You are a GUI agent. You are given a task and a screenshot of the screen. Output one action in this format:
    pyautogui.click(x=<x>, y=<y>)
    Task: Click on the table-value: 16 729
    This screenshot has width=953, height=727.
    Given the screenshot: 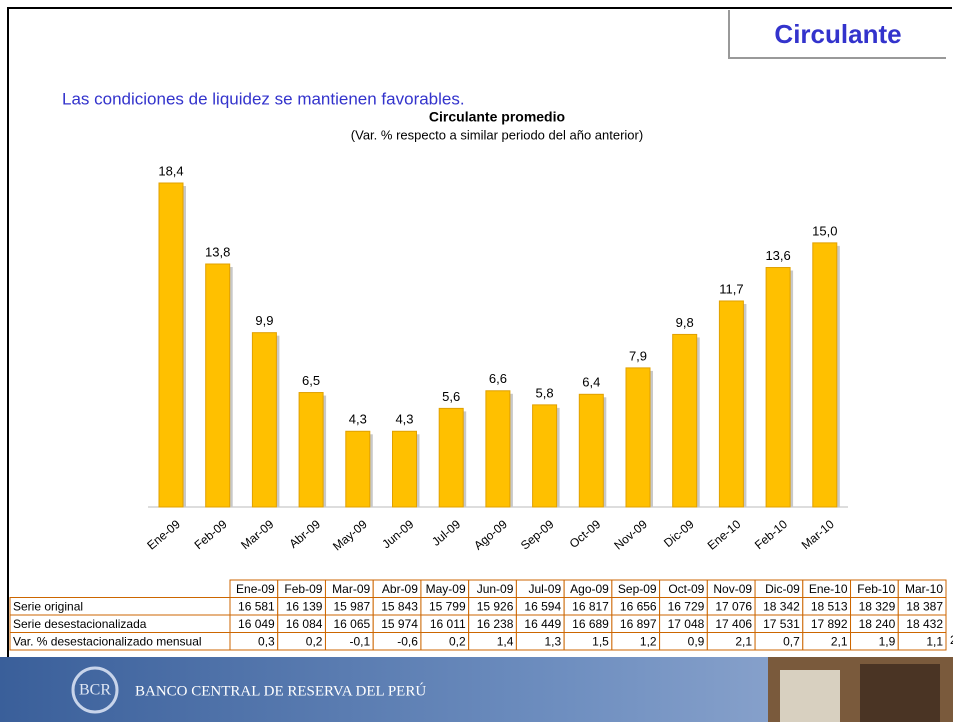 What is the action you would take?
    pyautogui.click(x=686, y=606)
    